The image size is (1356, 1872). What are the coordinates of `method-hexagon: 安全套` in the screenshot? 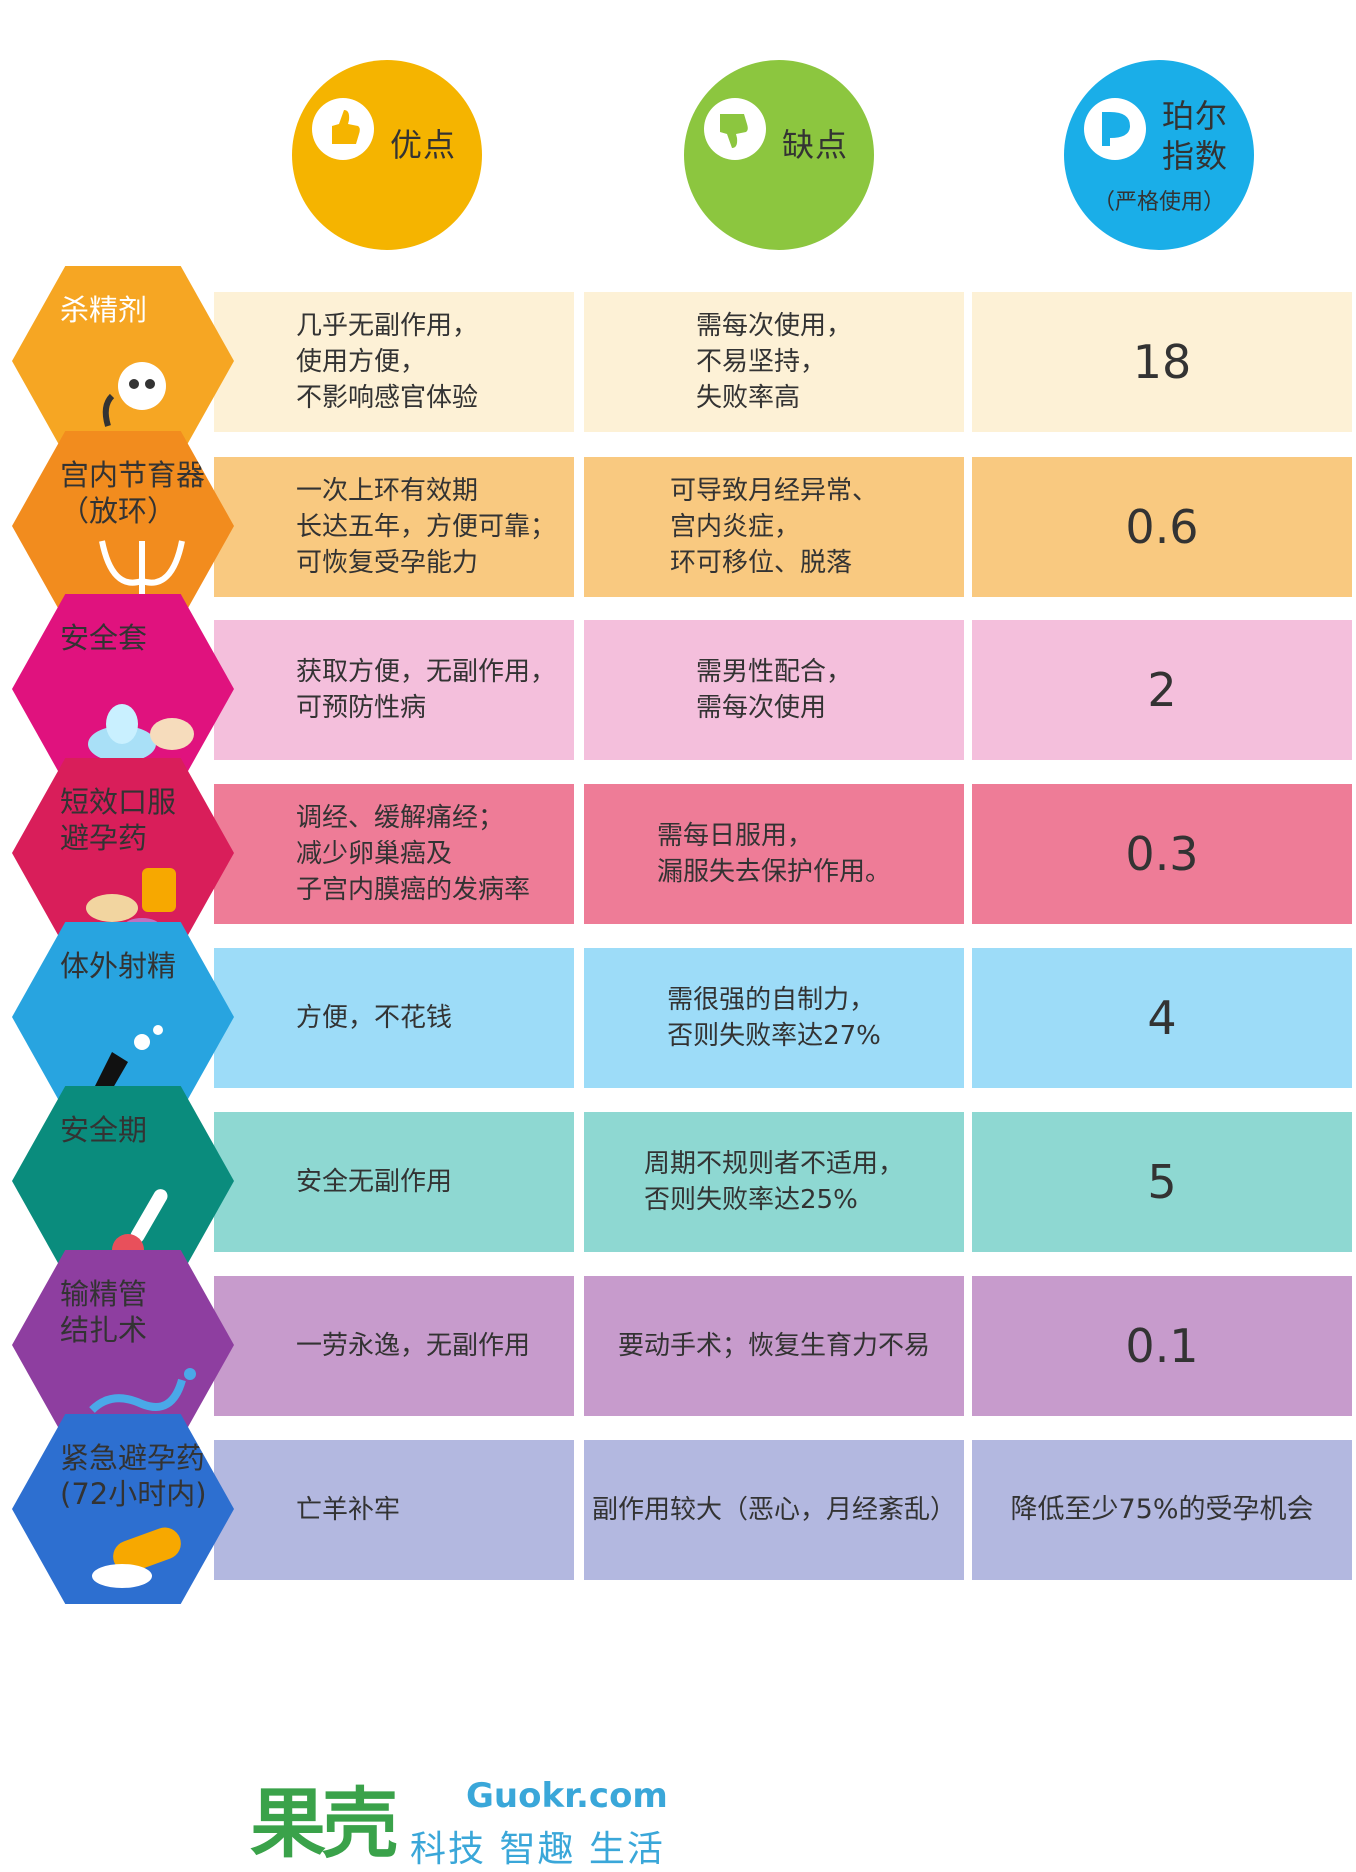 It's located at (123, 689).